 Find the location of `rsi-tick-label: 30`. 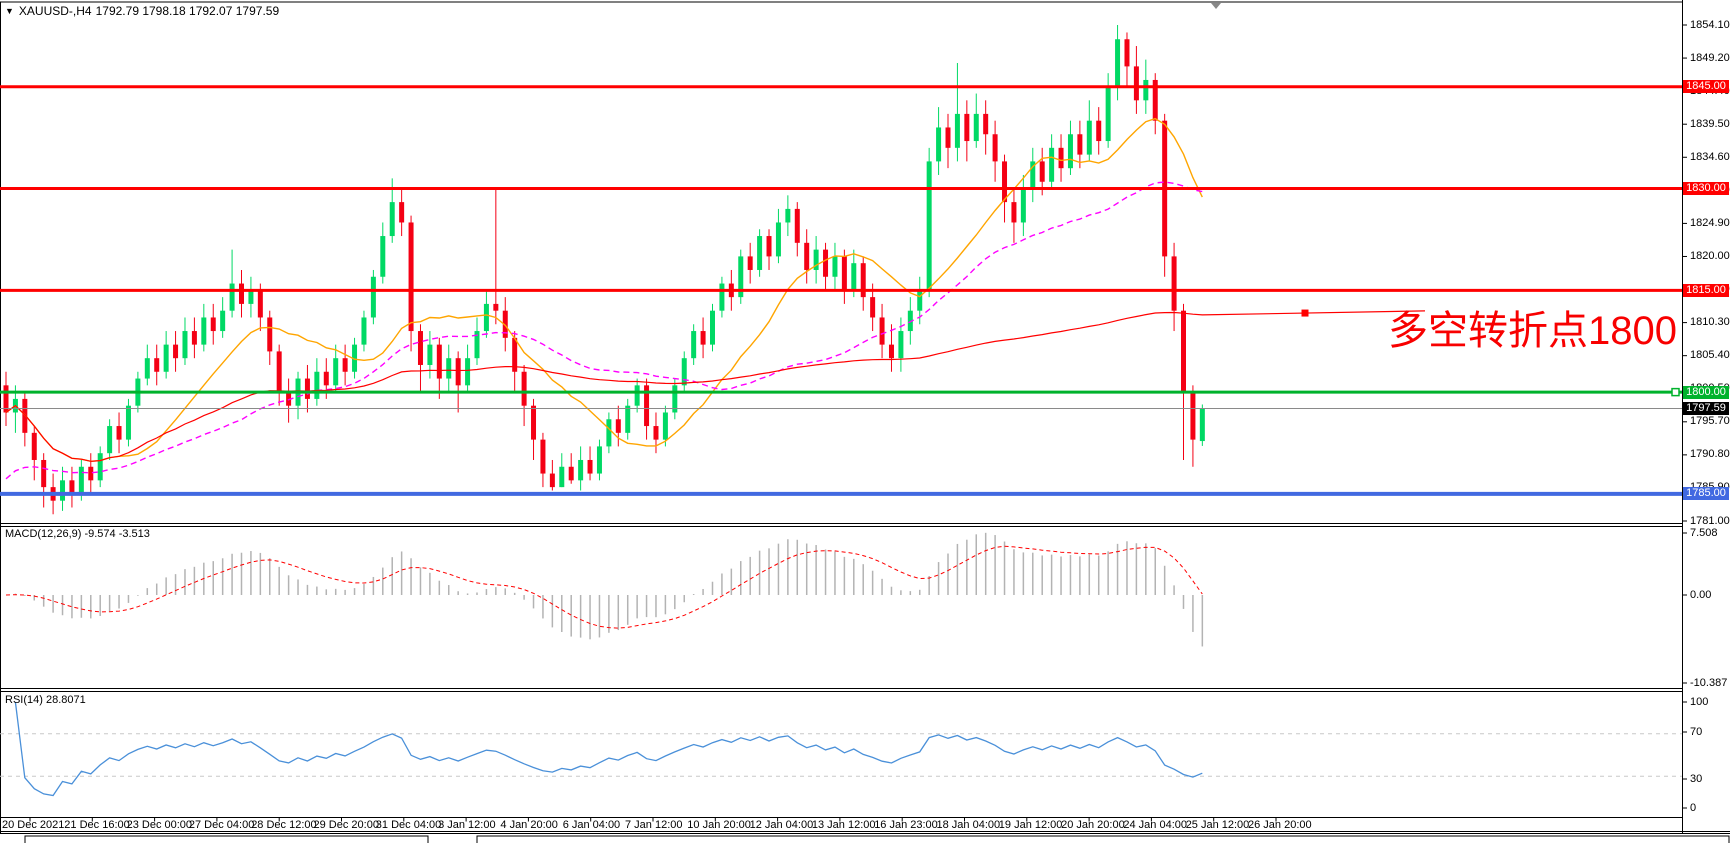

rsi-tick-label: 30 is located at coordinates (1696, 778).